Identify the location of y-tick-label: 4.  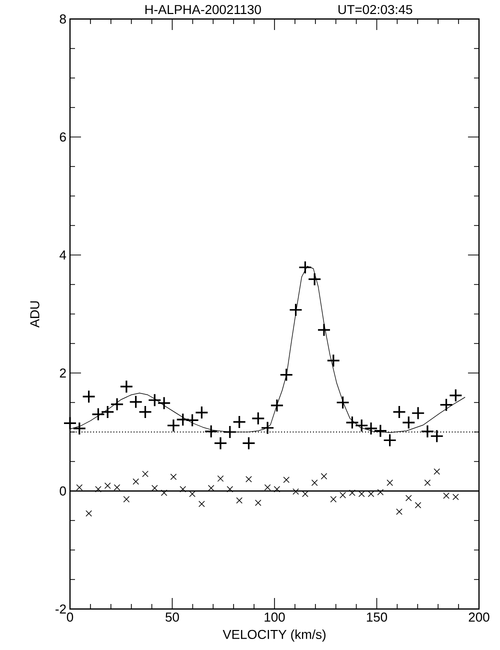
(63, 255).